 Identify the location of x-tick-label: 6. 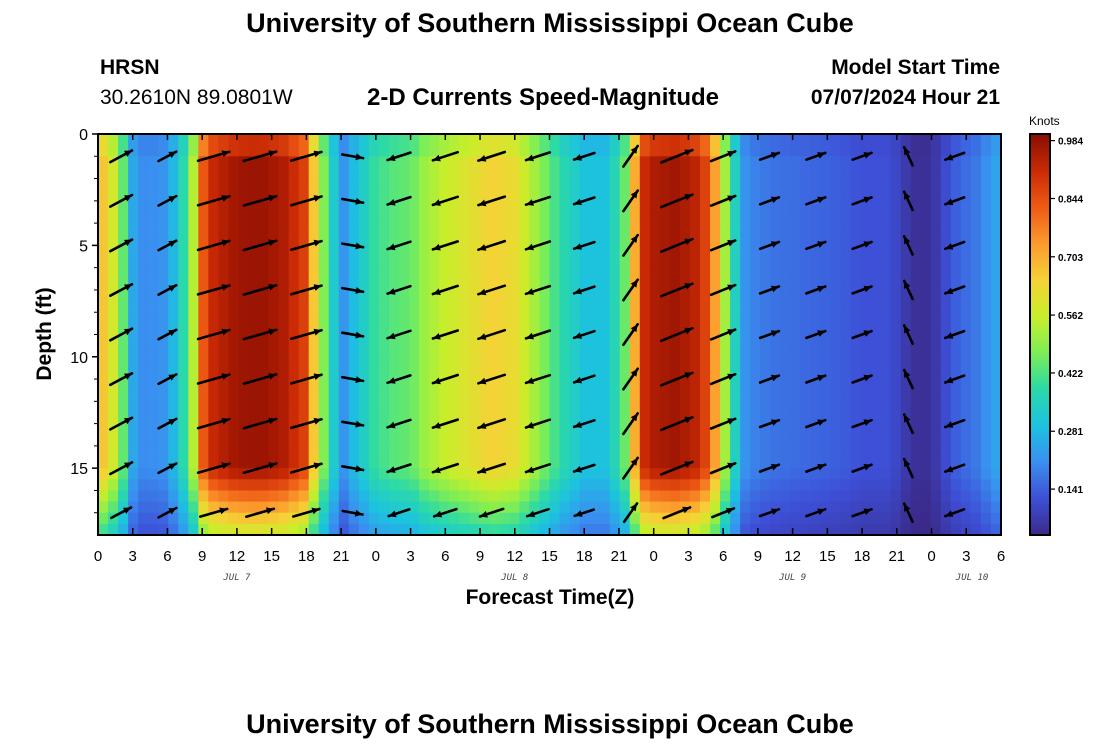
(723, 556).